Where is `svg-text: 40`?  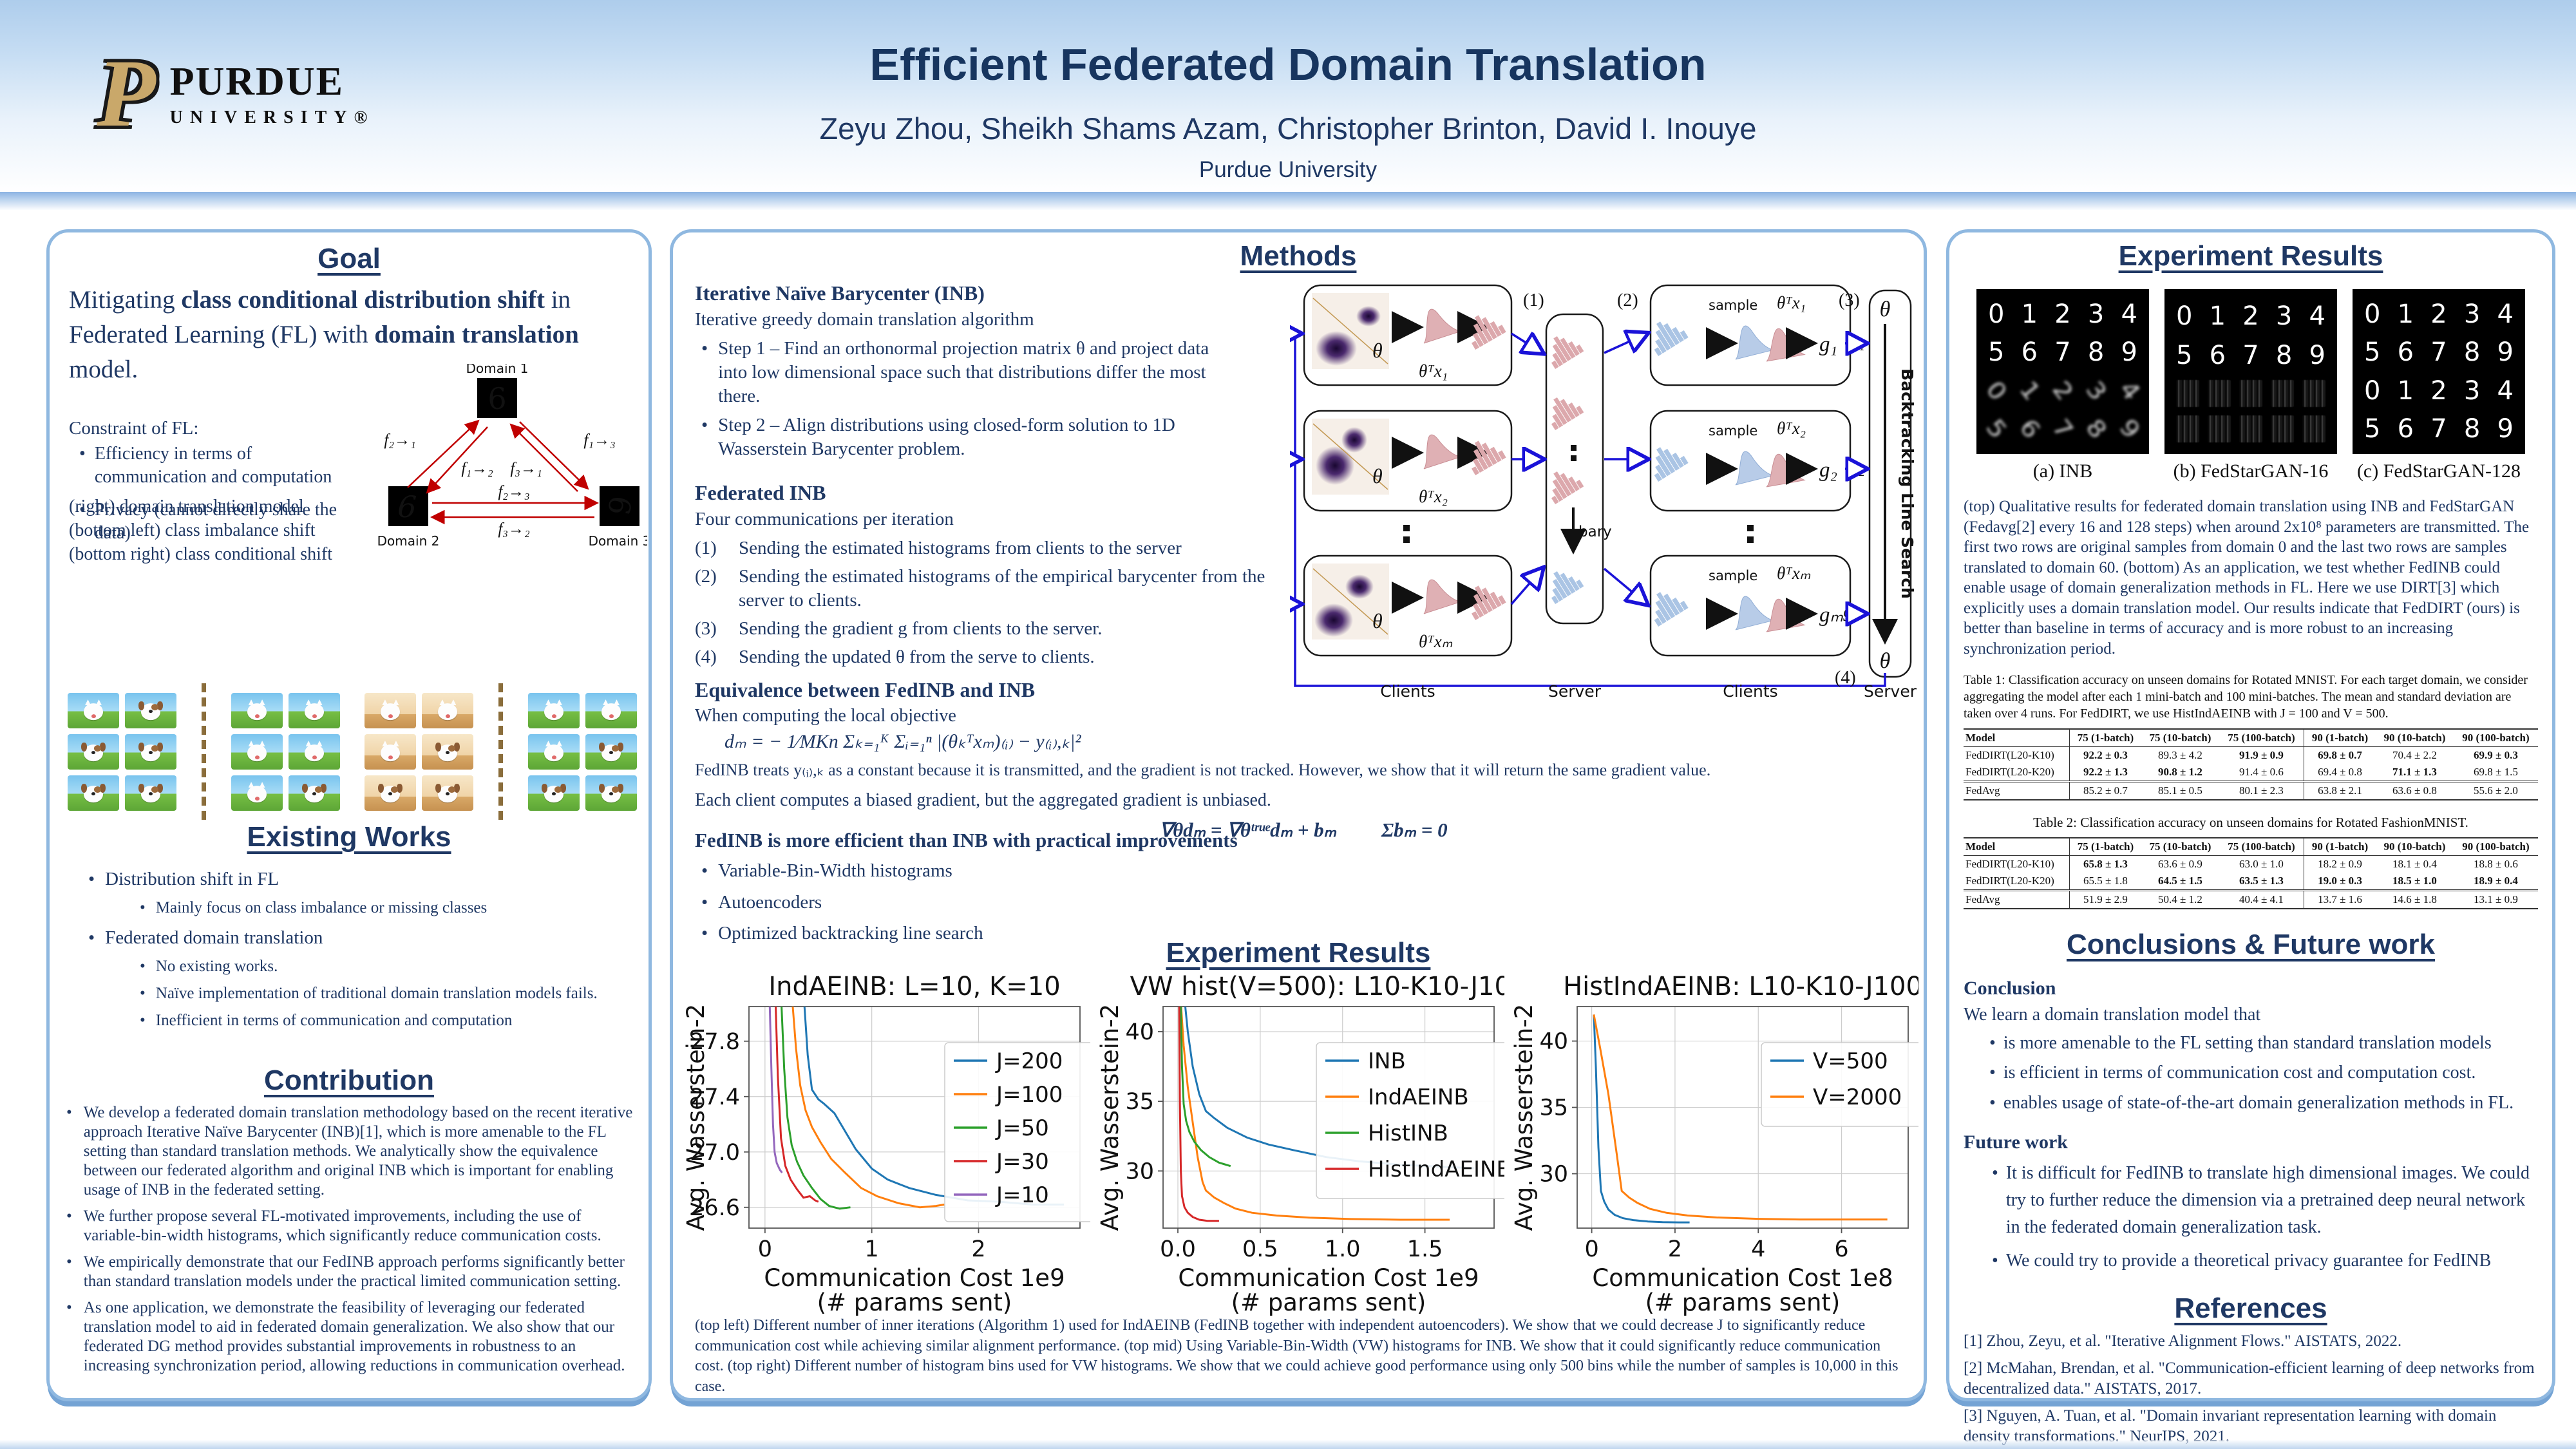
svg-text: 40 is located at coordinates (1139, 1032).